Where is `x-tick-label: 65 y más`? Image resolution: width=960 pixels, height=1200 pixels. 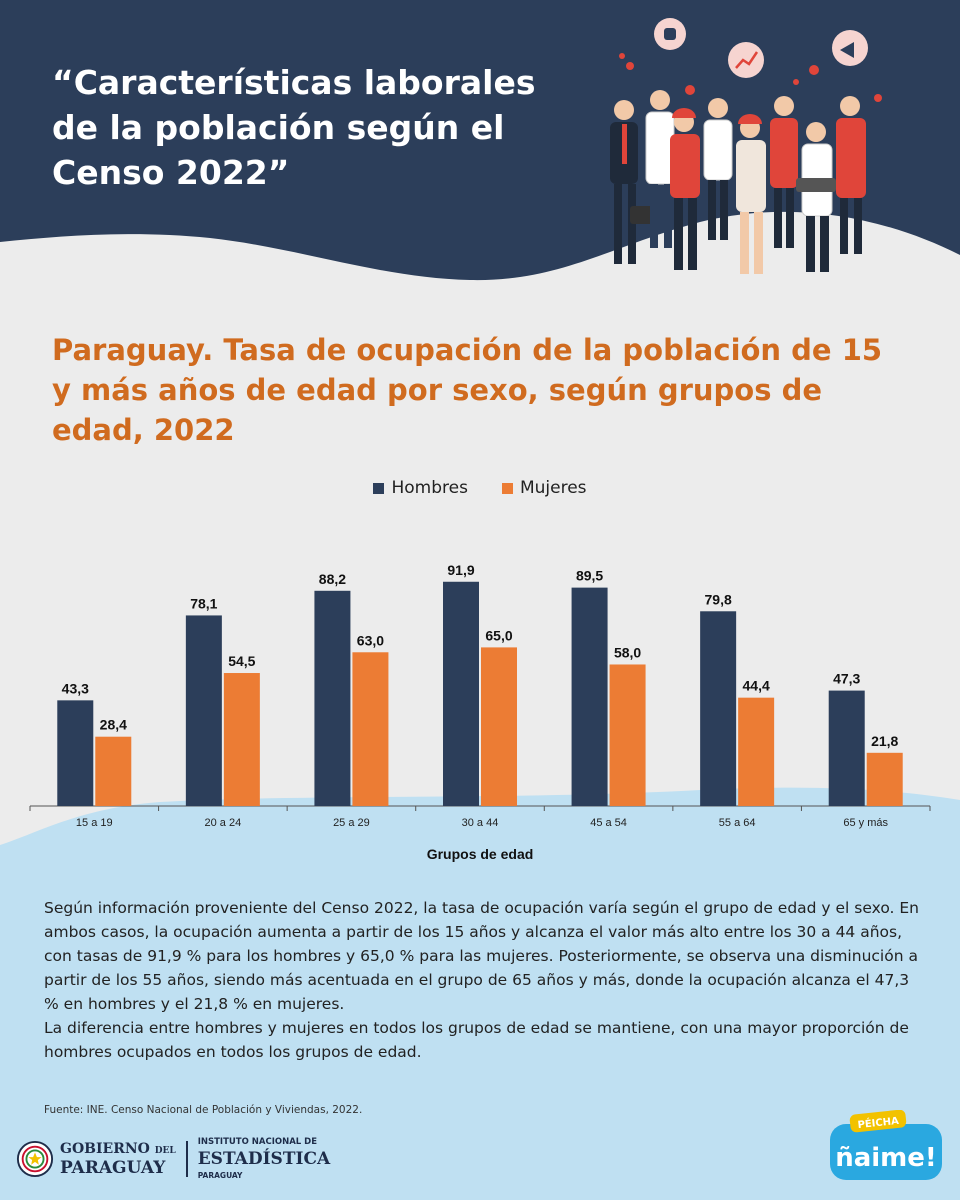
x-tick-label: 65 y más is located at coordinates (865, 823).